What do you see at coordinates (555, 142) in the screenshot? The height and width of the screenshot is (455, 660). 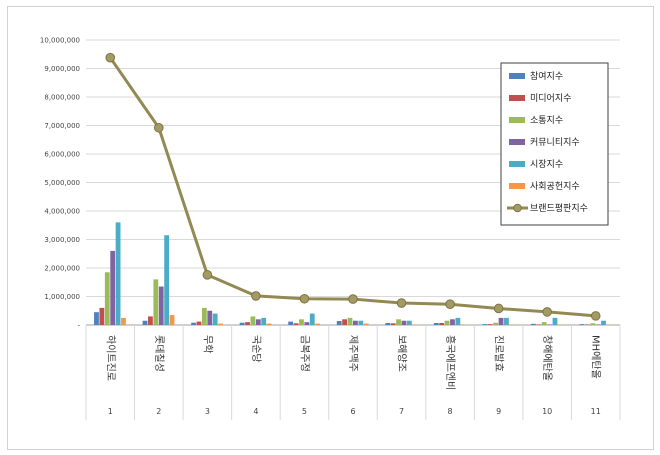 I see `legend-label: 커뮤니티지수` at bounding box center [555, 142].